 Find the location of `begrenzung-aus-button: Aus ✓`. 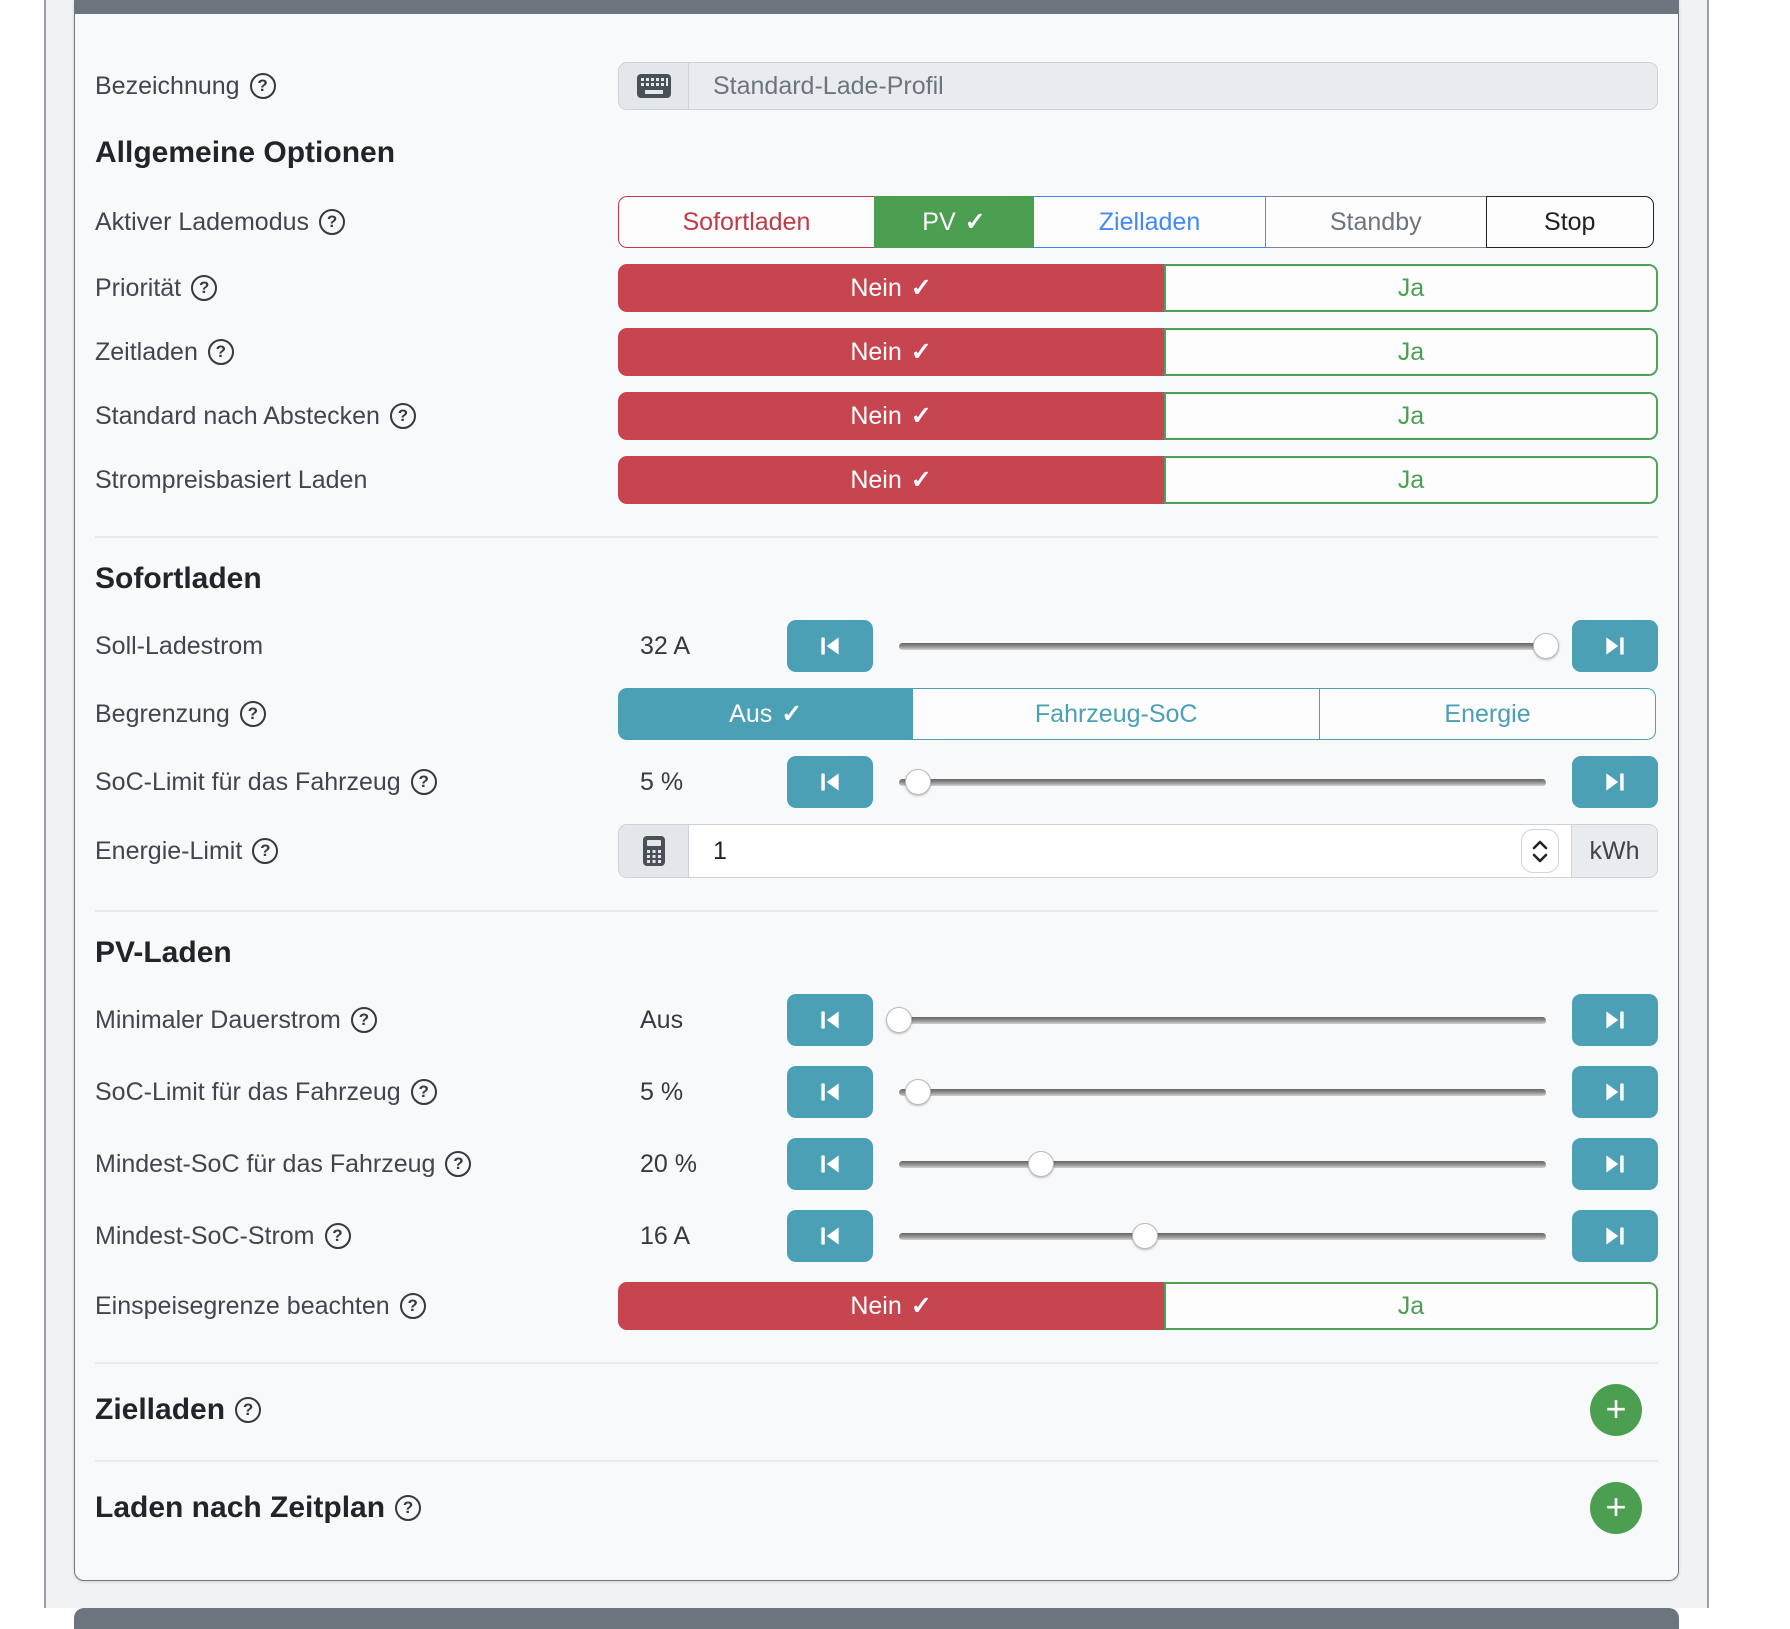

begrenzung-aus-button: Aus ✓ is located at coordinates (766, 714).